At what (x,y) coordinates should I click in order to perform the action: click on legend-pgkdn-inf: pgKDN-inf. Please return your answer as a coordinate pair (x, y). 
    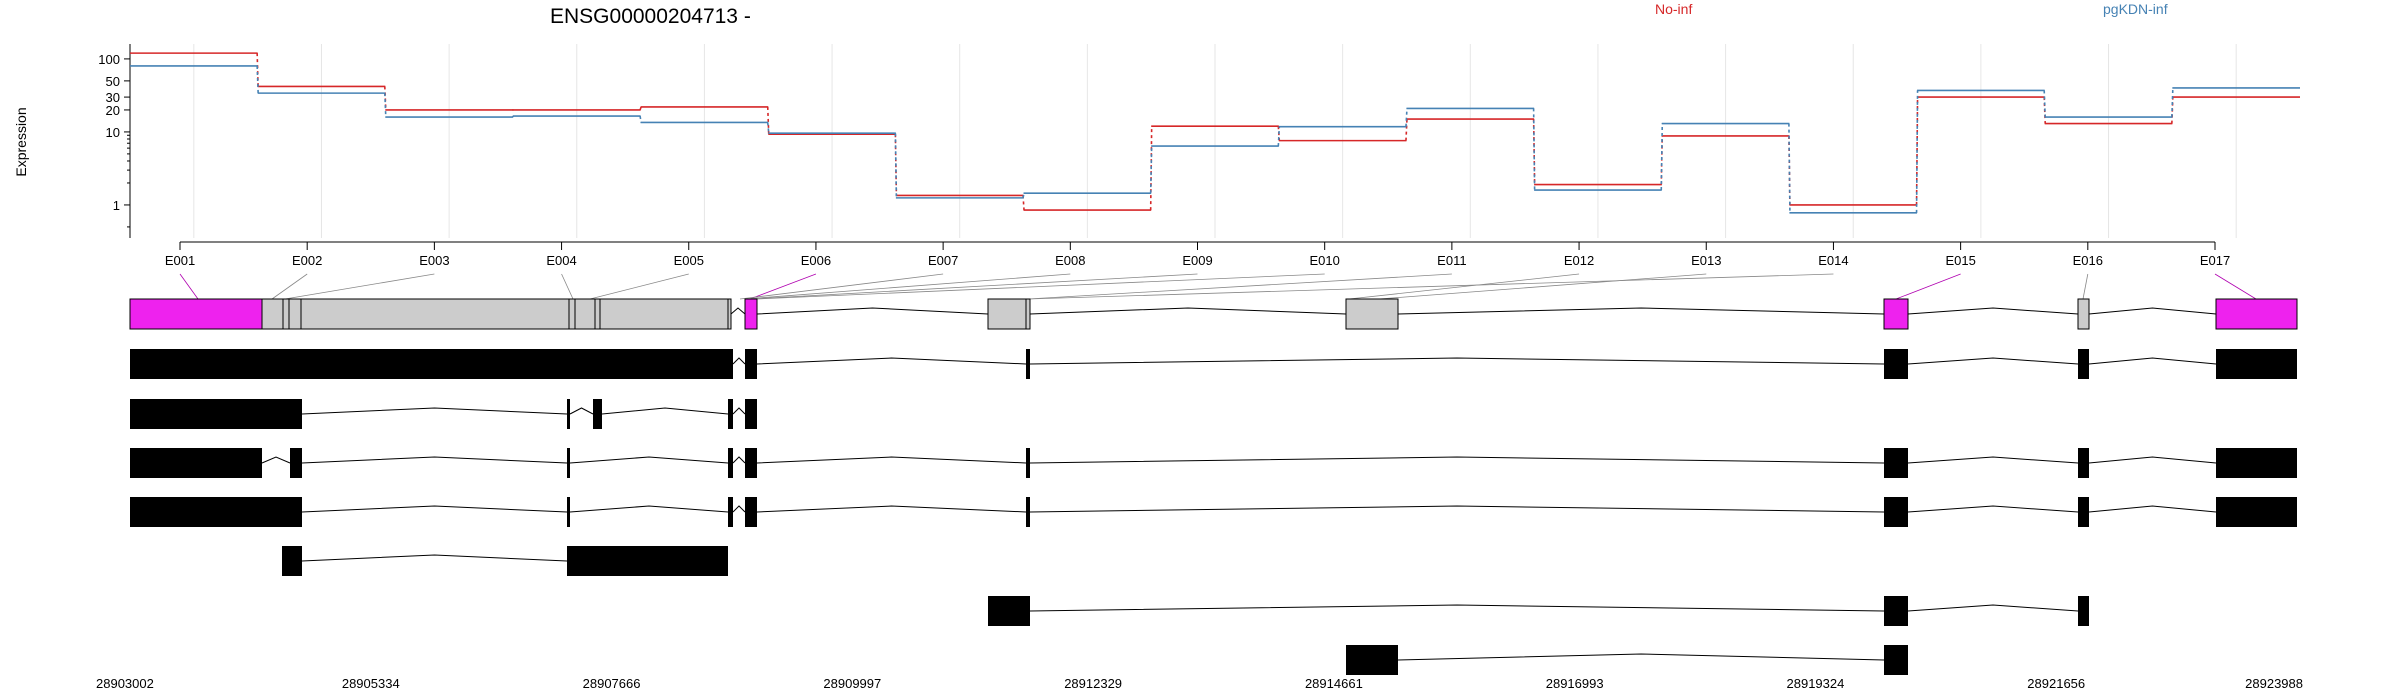
    Looking at the image, I should click on (2135, 9).